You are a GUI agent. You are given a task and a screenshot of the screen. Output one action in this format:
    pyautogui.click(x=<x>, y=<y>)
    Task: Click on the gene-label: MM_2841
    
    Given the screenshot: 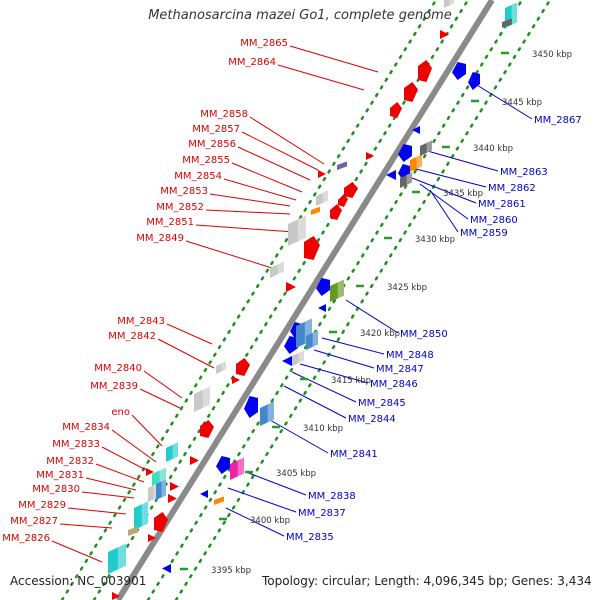 What is the action you would take?
    pyautogui.click(x=354, y=454)
    